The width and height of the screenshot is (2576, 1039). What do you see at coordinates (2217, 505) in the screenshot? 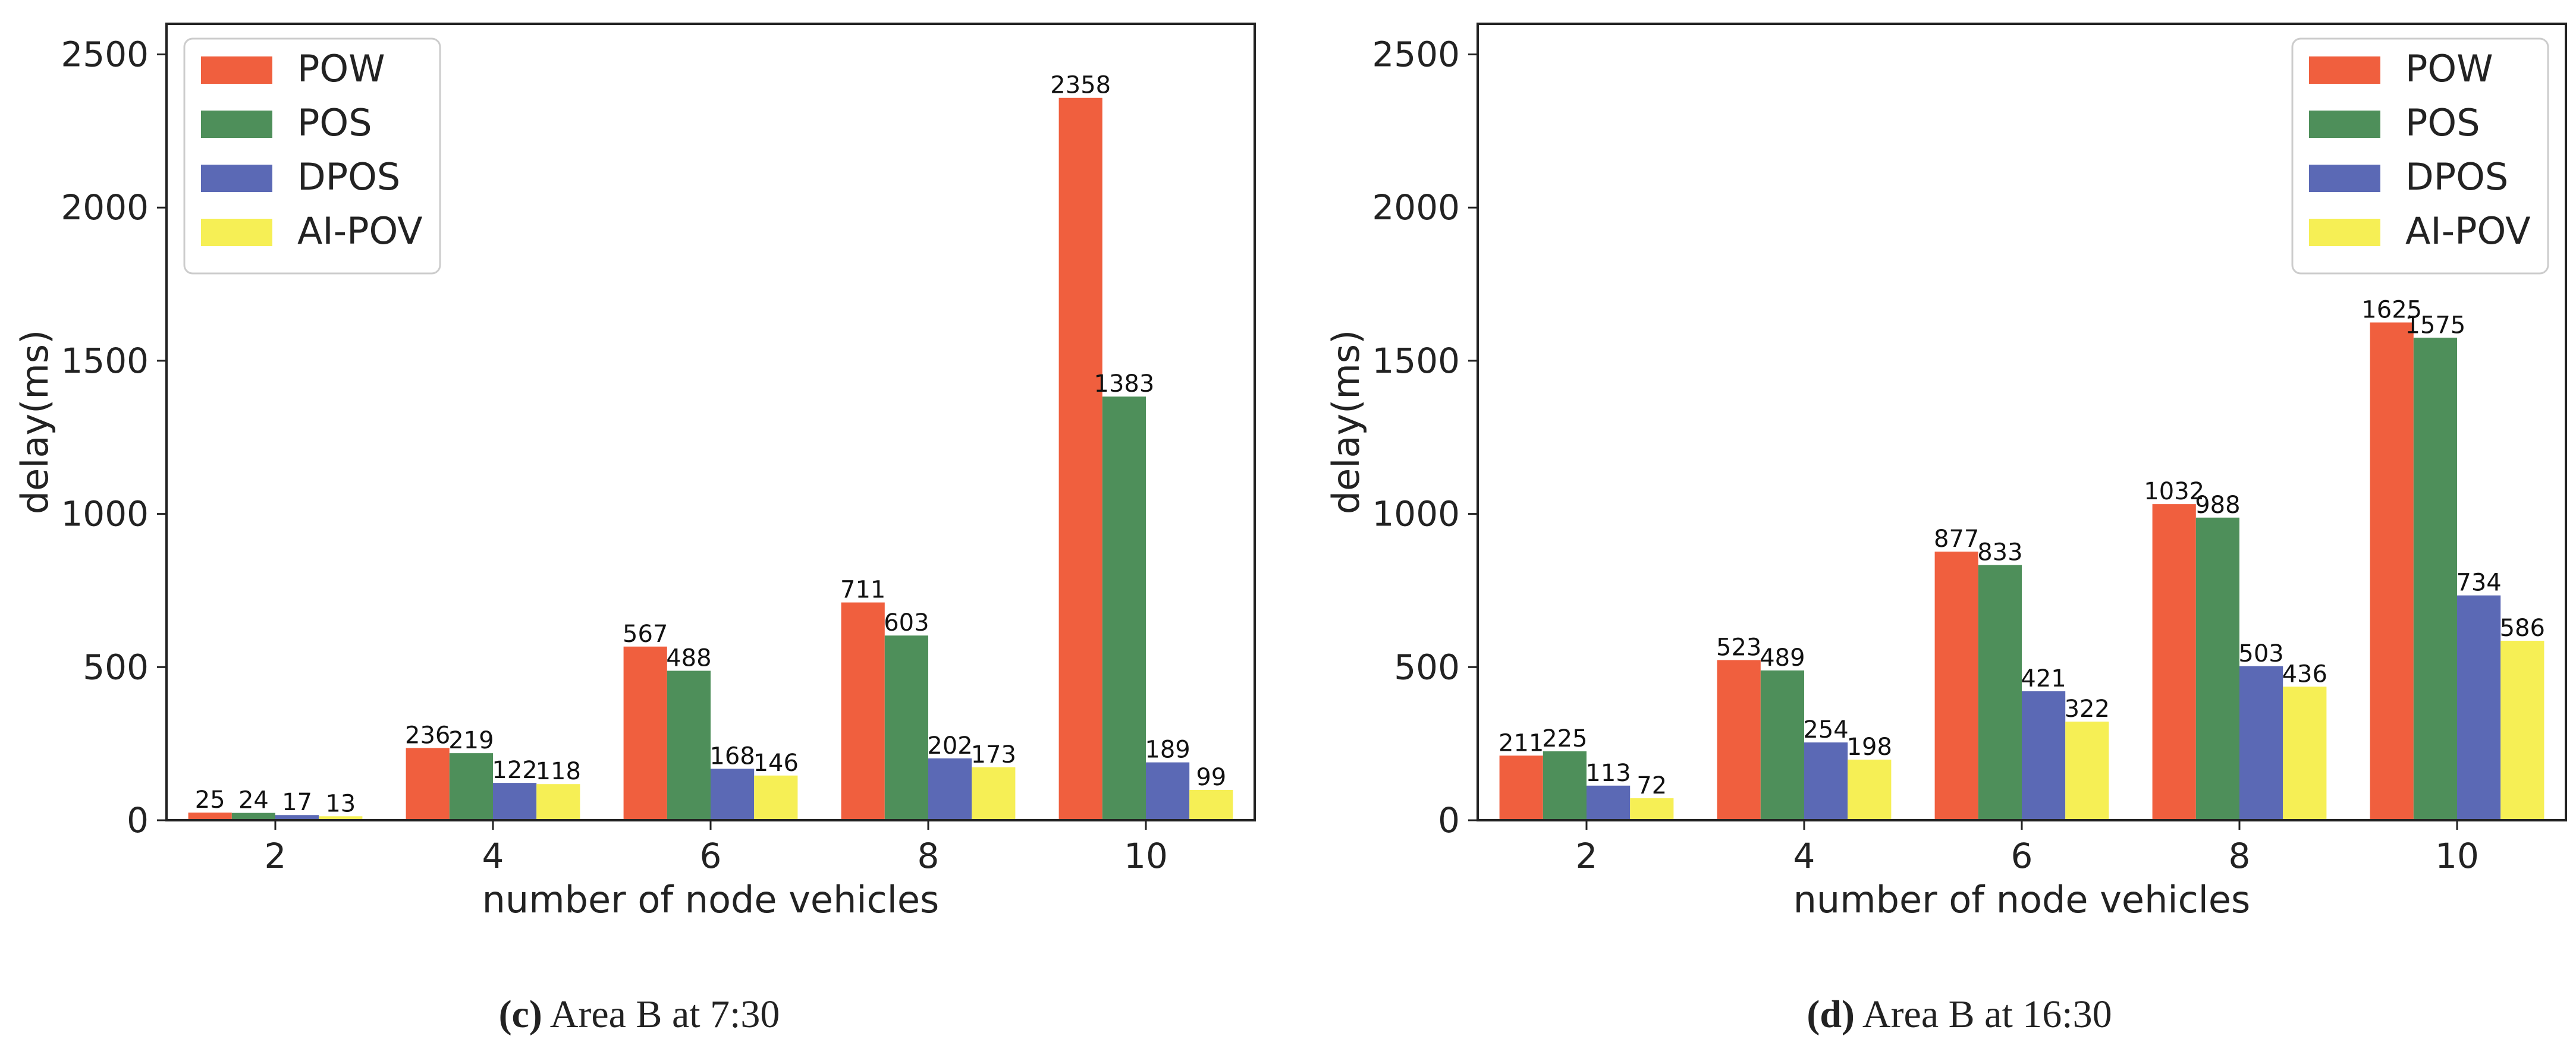
I see `bar-value-label: 988` at bounding box center [2217, 505].